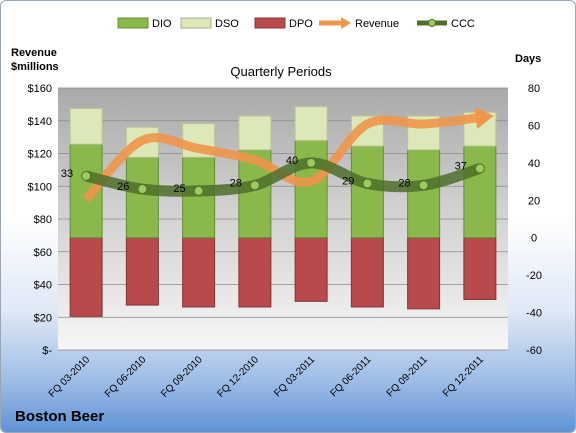 The height and width of the screenshot is (433, 576). Describe the element at coordinates (534, 351) in the screenshot. I see `right-tick-label: -60` at that location.